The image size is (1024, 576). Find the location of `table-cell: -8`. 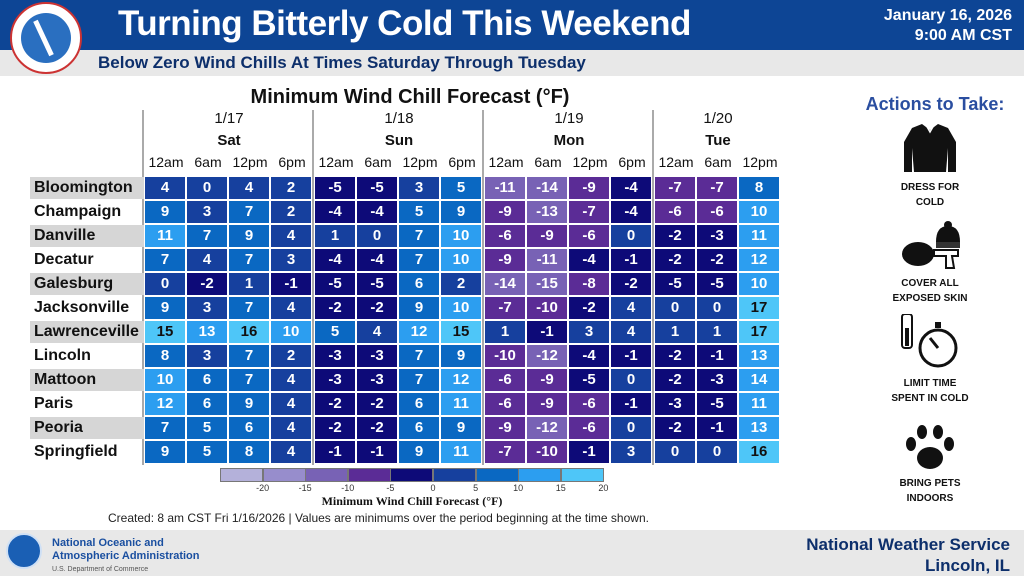

table-cell: -8 is located at coordinates (589, 284).